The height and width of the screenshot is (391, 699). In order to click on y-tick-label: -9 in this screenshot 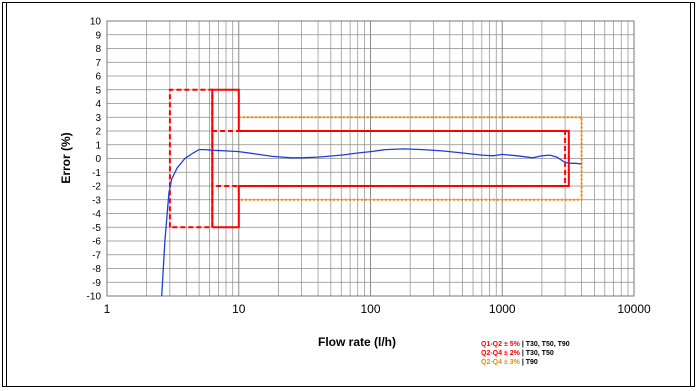, I will do `click(96, 283)`.